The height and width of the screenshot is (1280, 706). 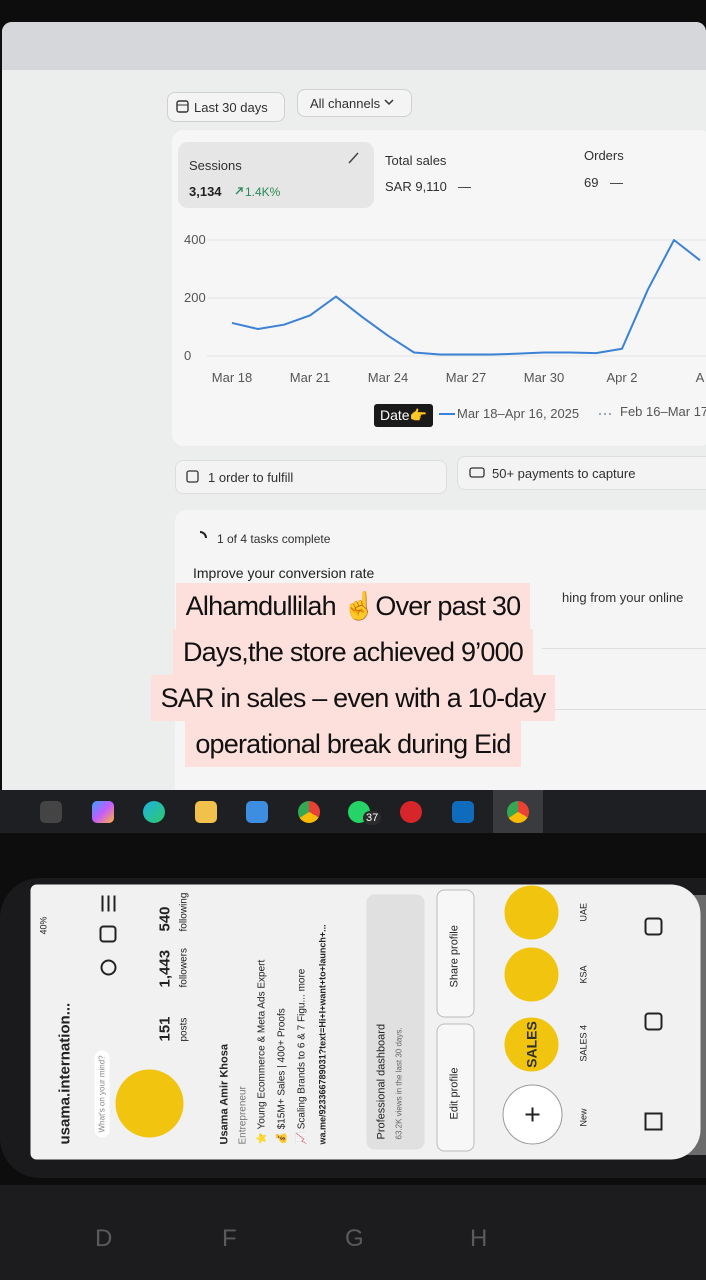 What do you see at coordinates (43, 925) in the screenshot?
I see `battery-status: 40%` at bounding box center [43, 925].